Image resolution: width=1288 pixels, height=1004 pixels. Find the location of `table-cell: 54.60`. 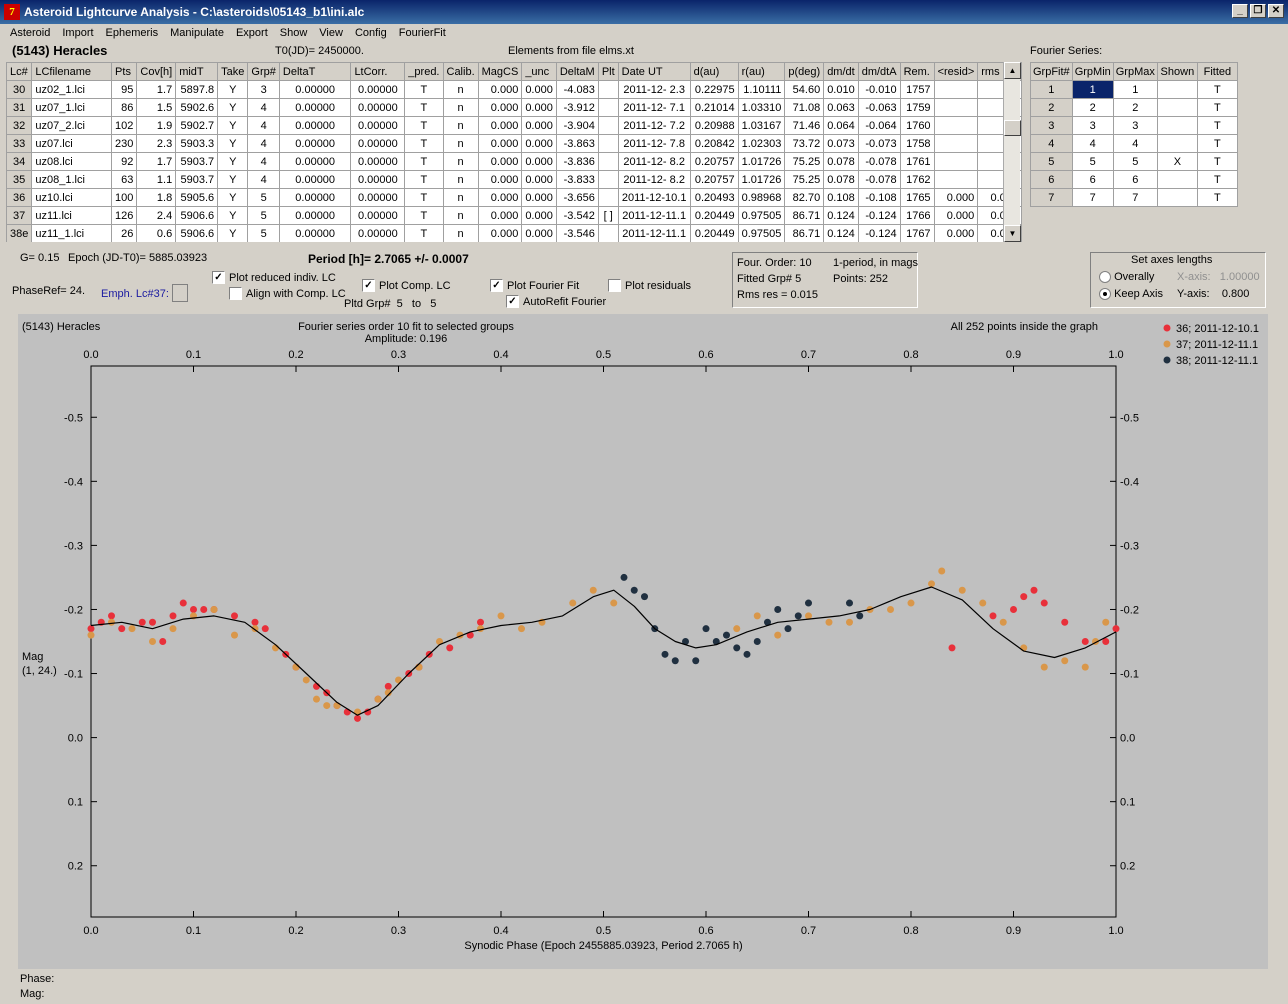

table-cell: 54.60 is located at coordinates (804, 89).